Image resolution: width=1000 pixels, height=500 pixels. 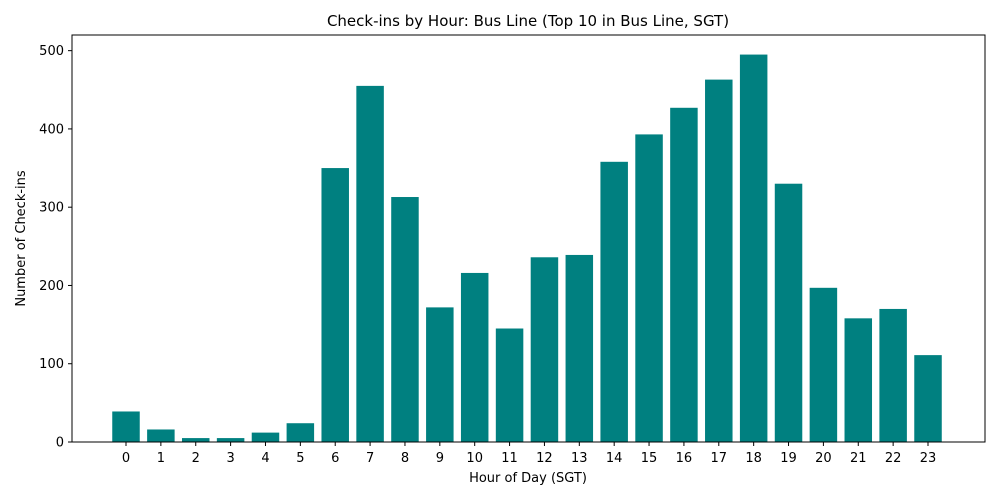 What do you see at coordinates (51, 51) in the screenshot?
I see `y-tick-label: 500` at bounding box center [51, 51].